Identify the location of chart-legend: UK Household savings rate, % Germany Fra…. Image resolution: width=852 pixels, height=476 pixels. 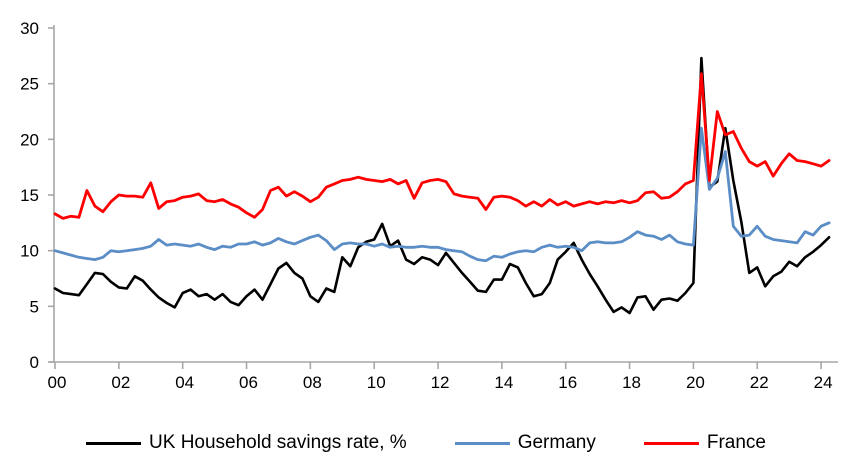
(426, 443).